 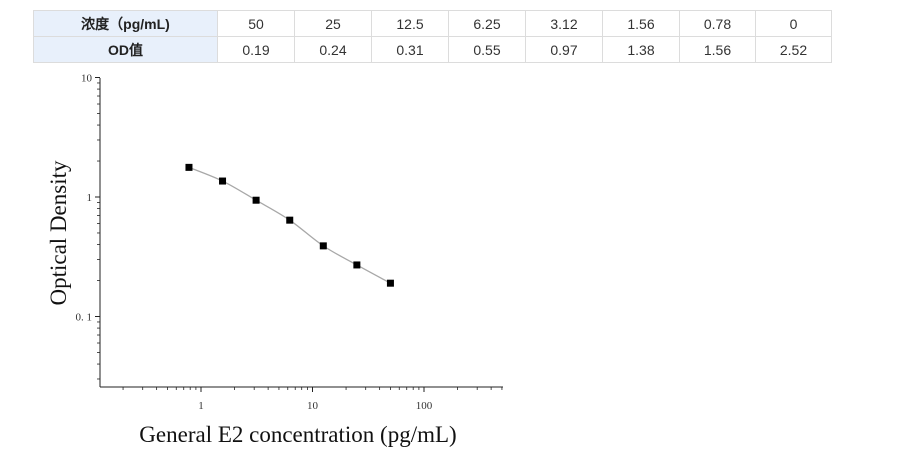 What do you see at coordinates (641, 23) in the screenshot?
I see `concentration-cell: 1.56` at bounding box center [641, 23].